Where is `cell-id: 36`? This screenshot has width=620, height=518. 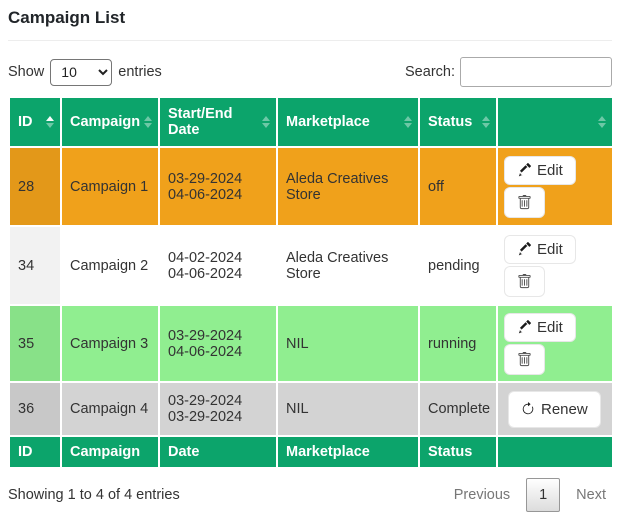 cell-id: 36 is located at coordinates (35, 409).